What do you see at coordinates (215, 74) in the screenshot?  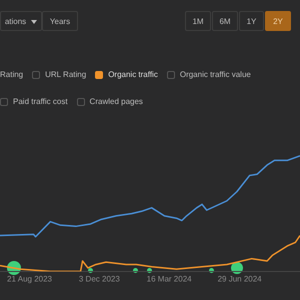 I see `text: Organic traffic value` at bounding box center [215, 74].